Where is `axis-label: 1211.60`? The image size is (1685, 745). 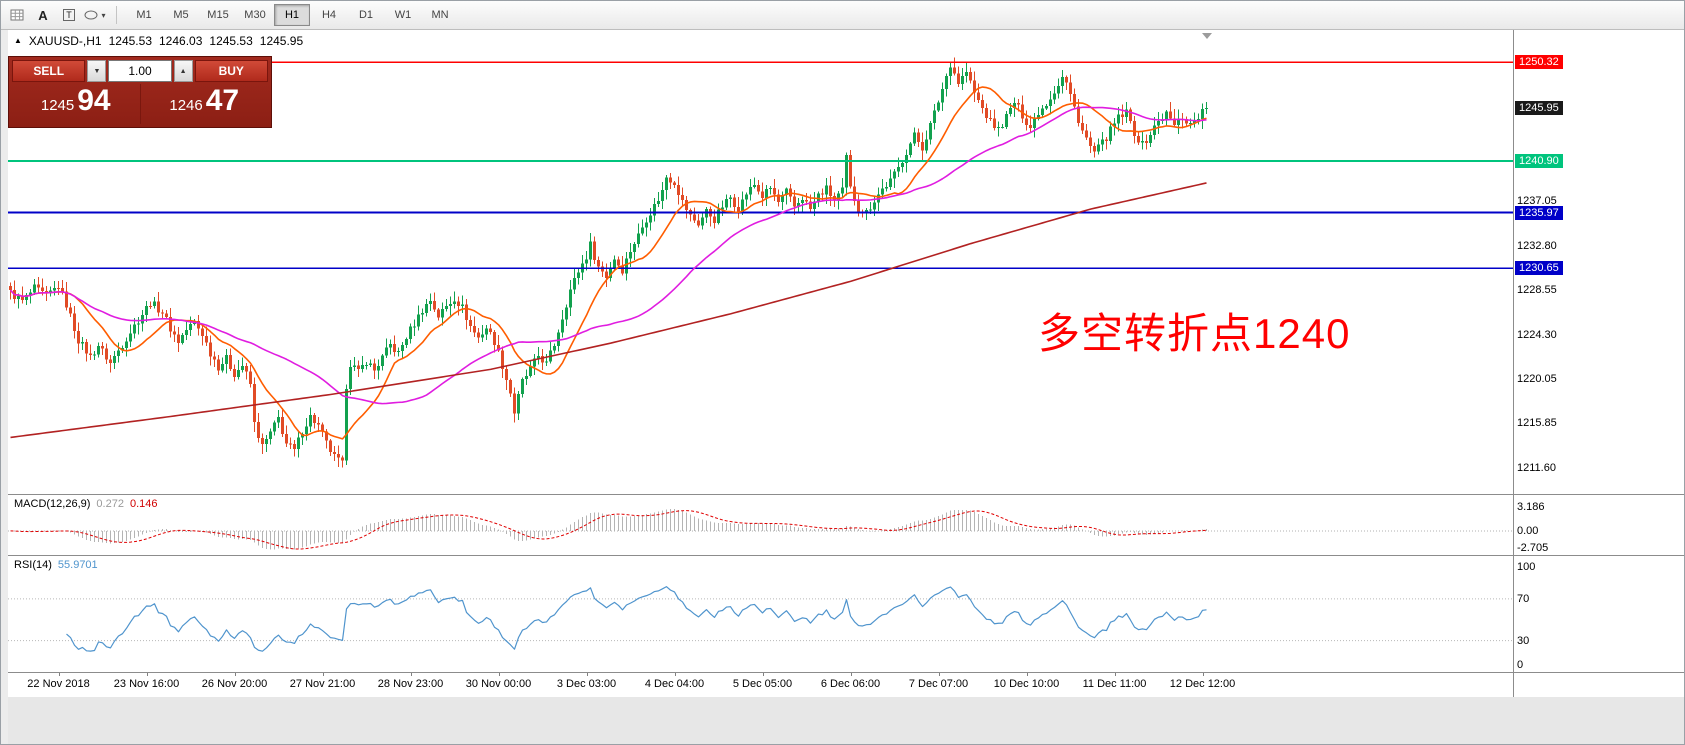 axis-label: 1211.60 is located at coordinates (1536, 468).